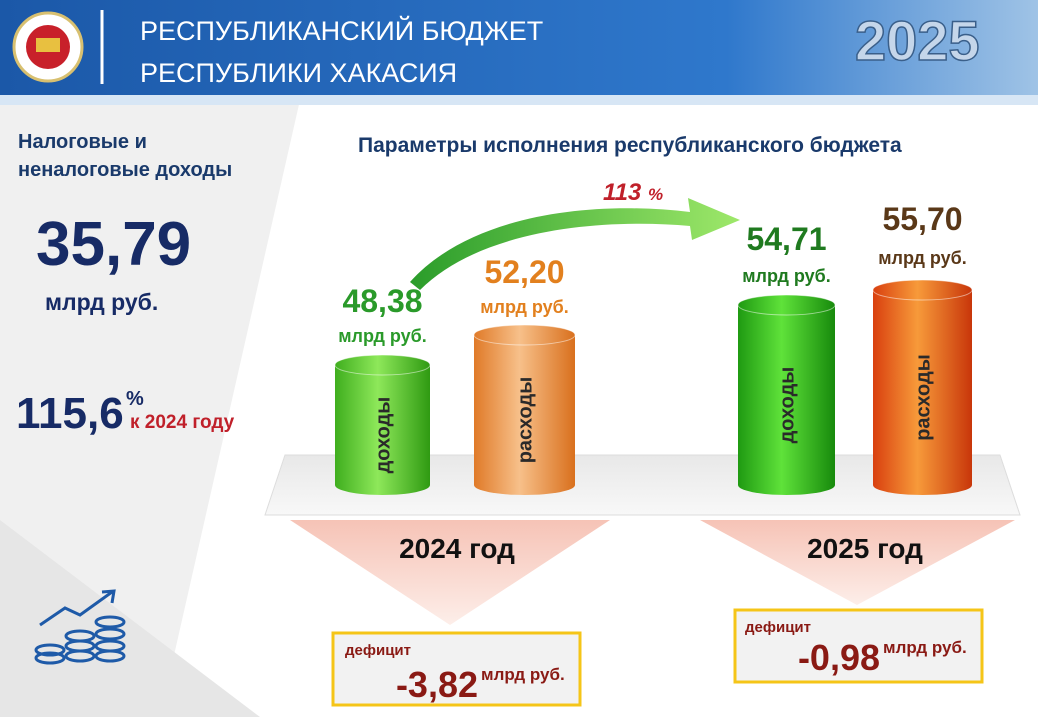 Image resolution: width=1038 pixels, height=722 pixels. Describe the element at coordinates (82, 142) in the screenshot. I see `left-label: Налоговые и` at that location.